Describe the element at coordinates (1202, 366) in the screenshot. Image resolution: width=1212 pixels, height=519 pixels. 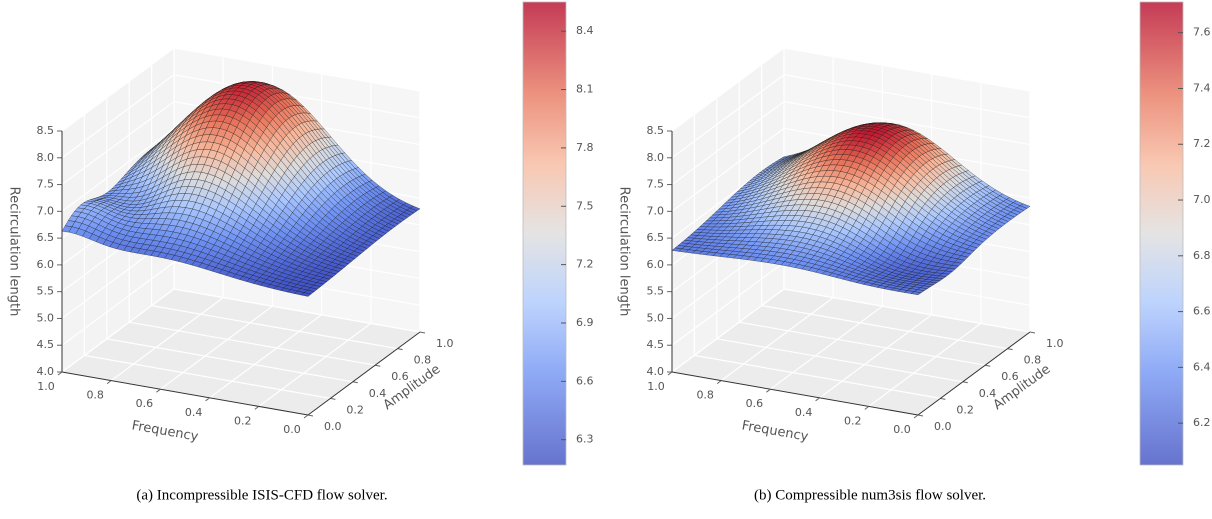
I see `colorbar-tick-label: 6.4` at that location.